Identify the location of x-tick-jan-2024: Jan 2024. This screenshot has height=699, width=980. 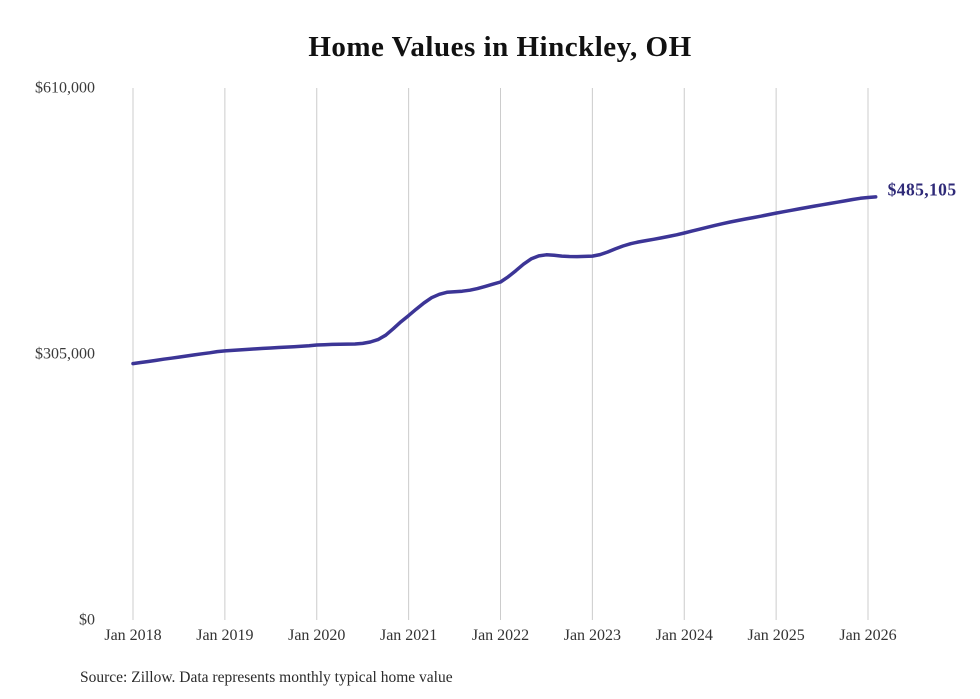
(684, 635).